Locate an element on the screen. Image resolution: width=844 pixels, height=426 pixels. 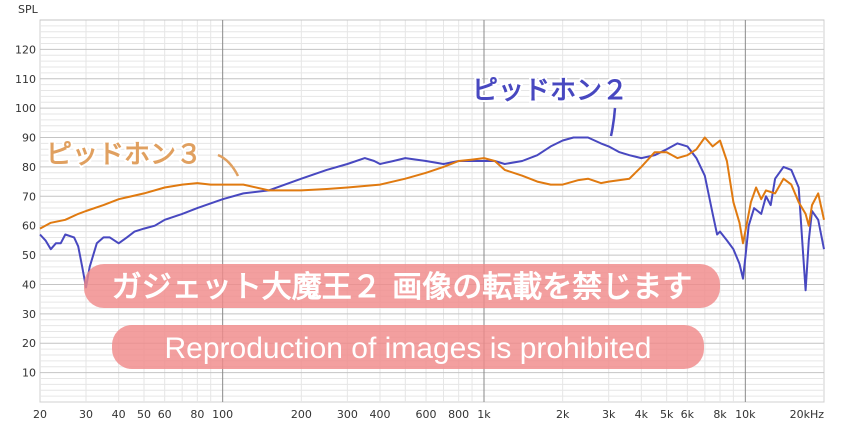
y-tick-label: 30 is located at coordinates (29, 314).